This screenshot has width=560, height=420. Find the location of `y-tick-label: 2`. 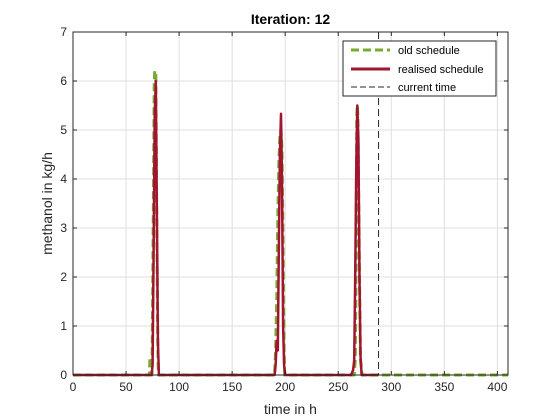

y-tick-label: 2 is located at coordinates (63, 277).